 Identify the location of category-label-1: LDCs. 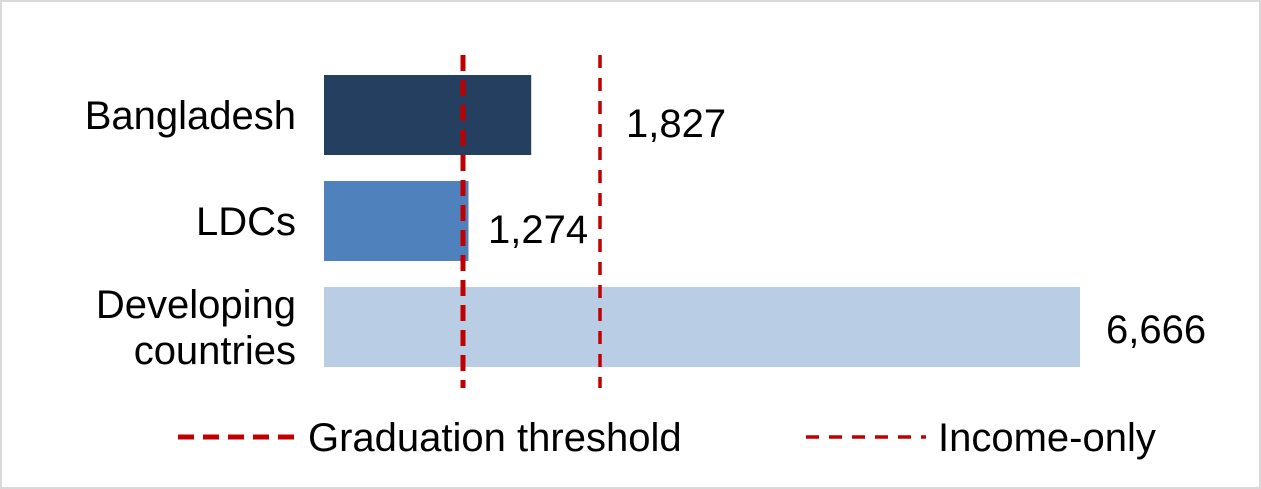
(246, 222).